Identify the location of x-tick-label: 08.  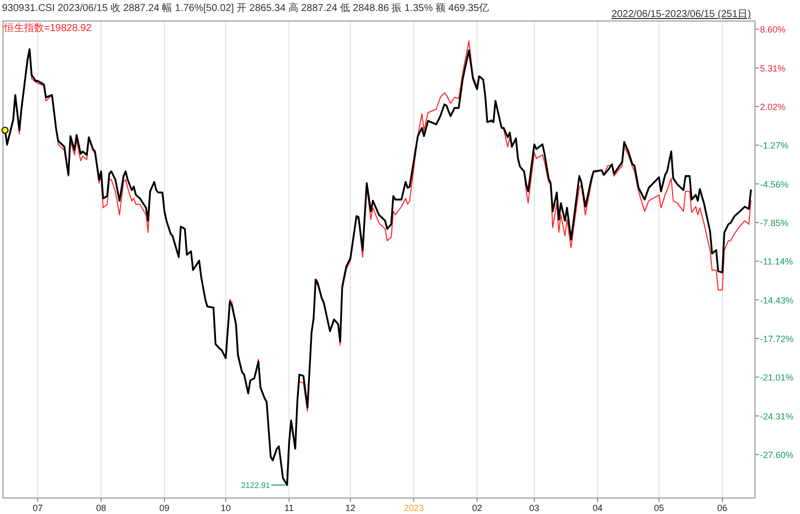
(101, 508).